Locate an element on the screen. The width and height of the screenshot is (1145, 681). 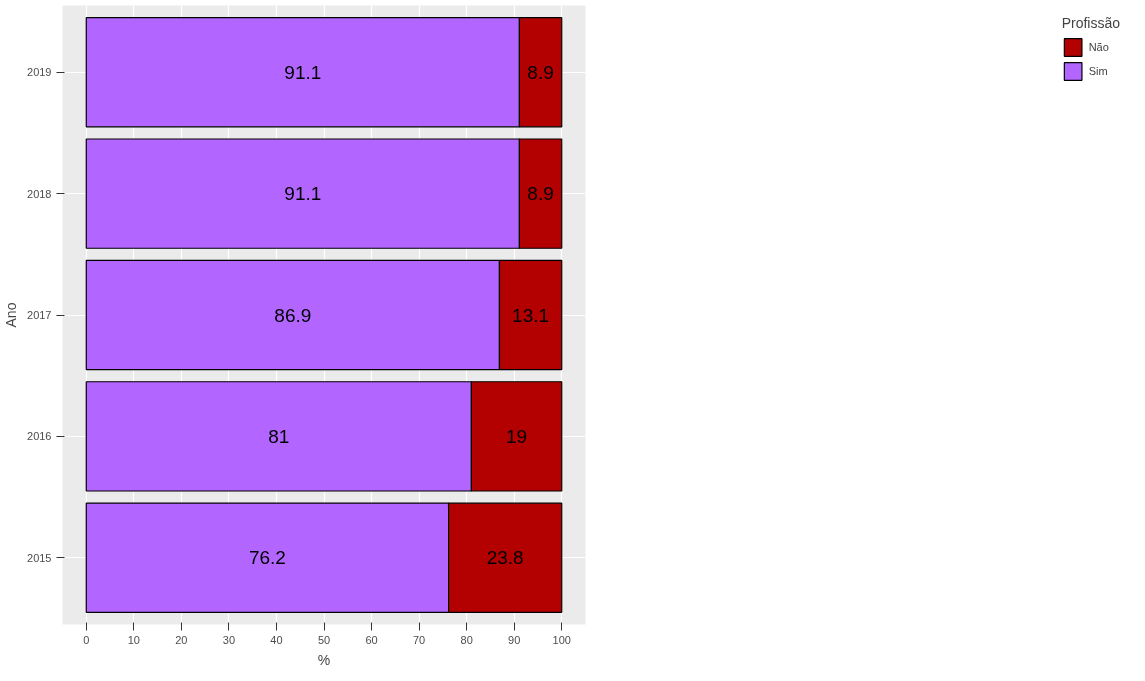
x-tick-label: 20 is located at coordinates (181, 639).